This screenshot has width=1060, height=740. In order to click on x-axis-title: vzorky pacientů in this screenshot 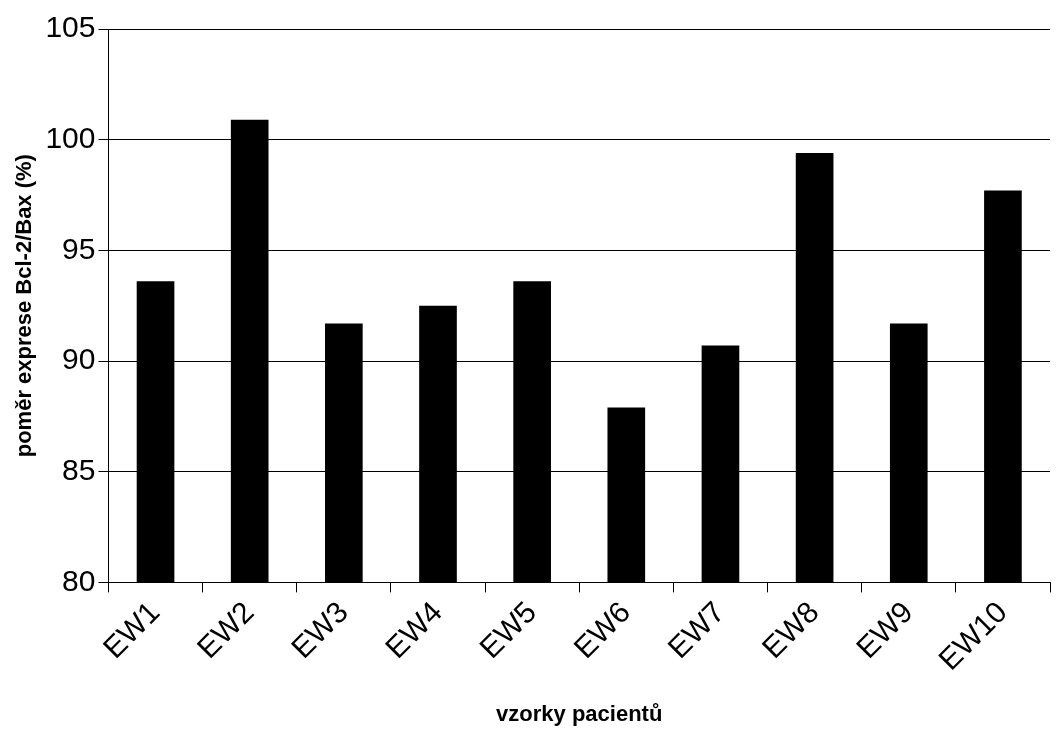, I will do `click(579, 713)`.